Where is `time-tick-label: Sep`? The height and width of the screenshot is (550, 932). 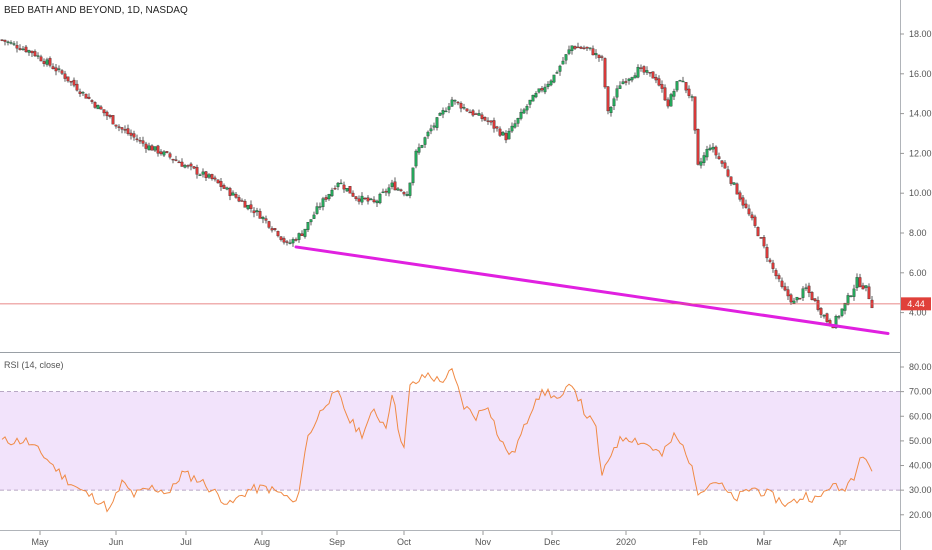
time-tick-label: Sep is located at coordinates (337, 542).